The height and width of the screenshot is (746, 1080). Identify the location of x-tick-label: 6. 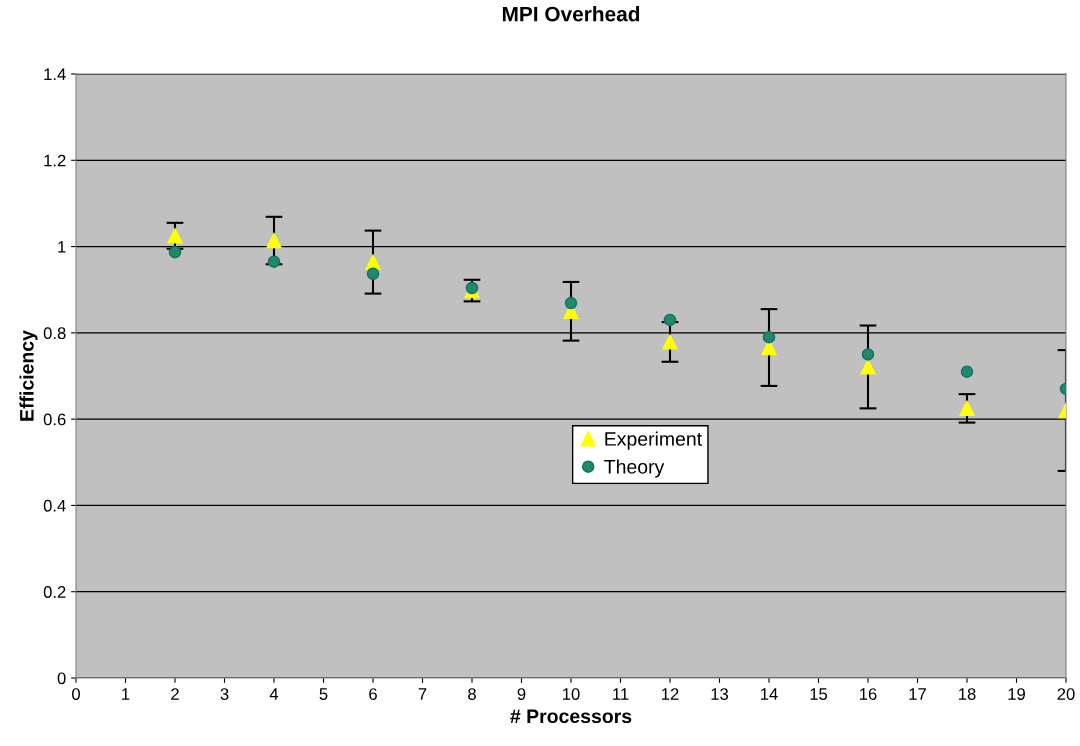
(373, 694).